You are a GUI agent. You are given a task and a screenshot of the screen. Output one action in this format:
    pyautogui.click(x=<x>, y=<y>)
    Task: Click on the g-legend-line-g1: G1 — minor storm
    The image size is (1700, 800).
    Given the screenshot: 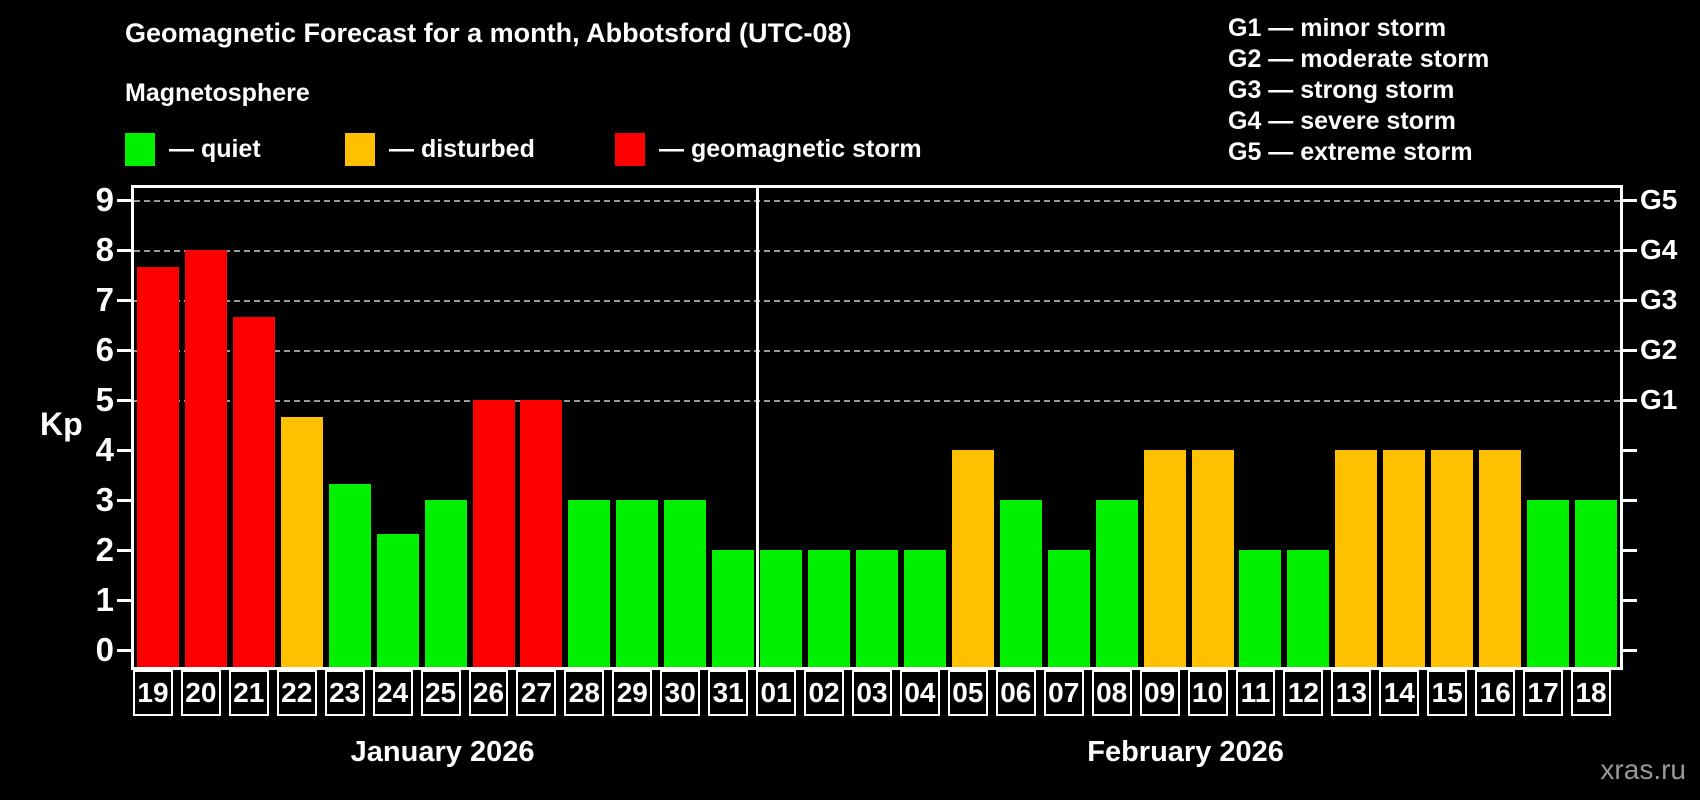 What is the action you would take?
    pyautogui.click(x=1337, y=28)
    